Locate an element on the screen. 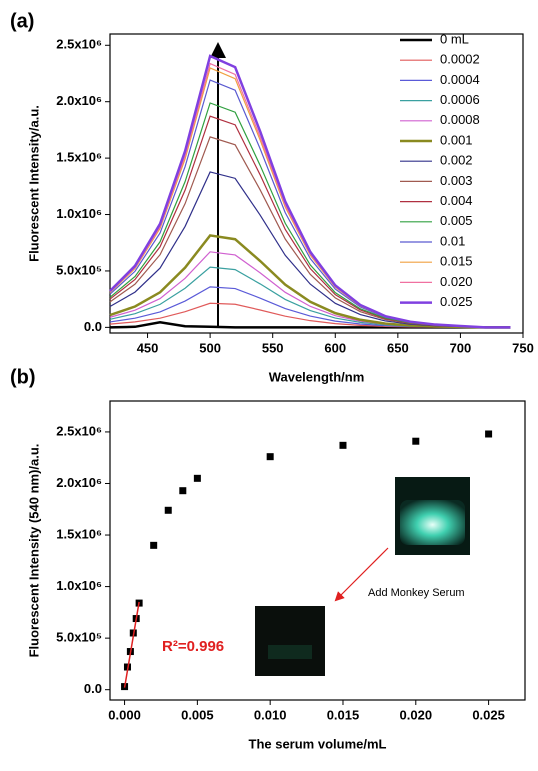  legend-label: 0.005 is located at coordinates (456, 220).